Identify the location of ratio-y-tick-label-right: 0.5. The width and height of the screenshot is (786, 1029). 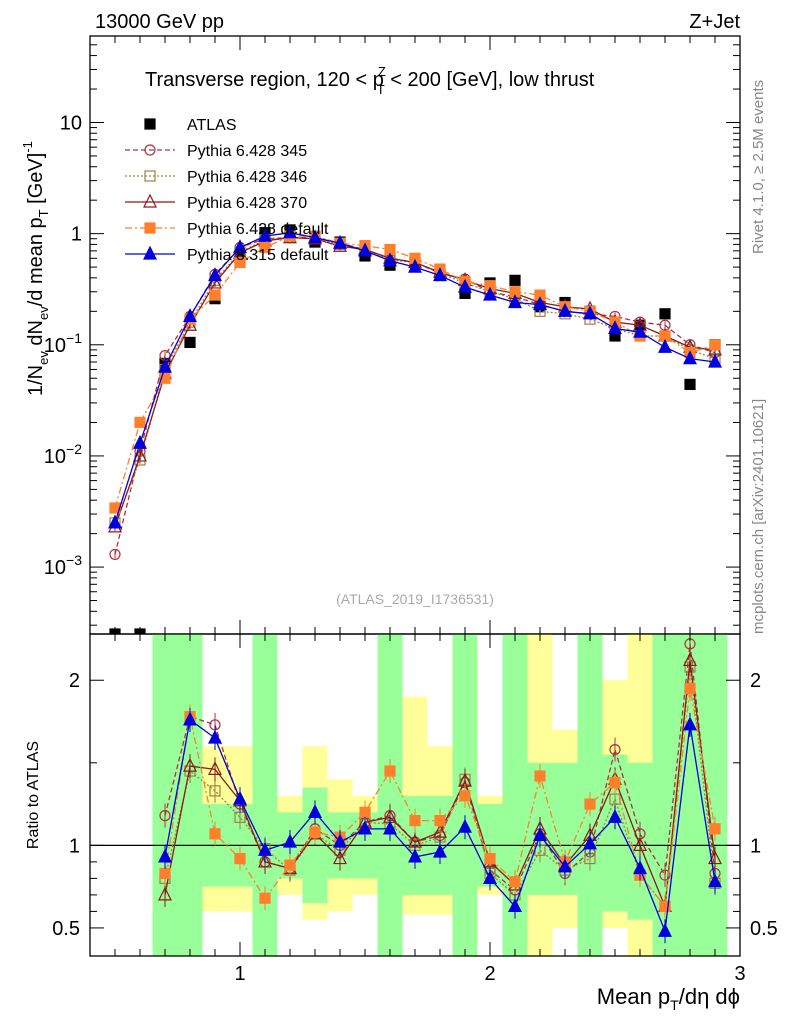
(764, 929).